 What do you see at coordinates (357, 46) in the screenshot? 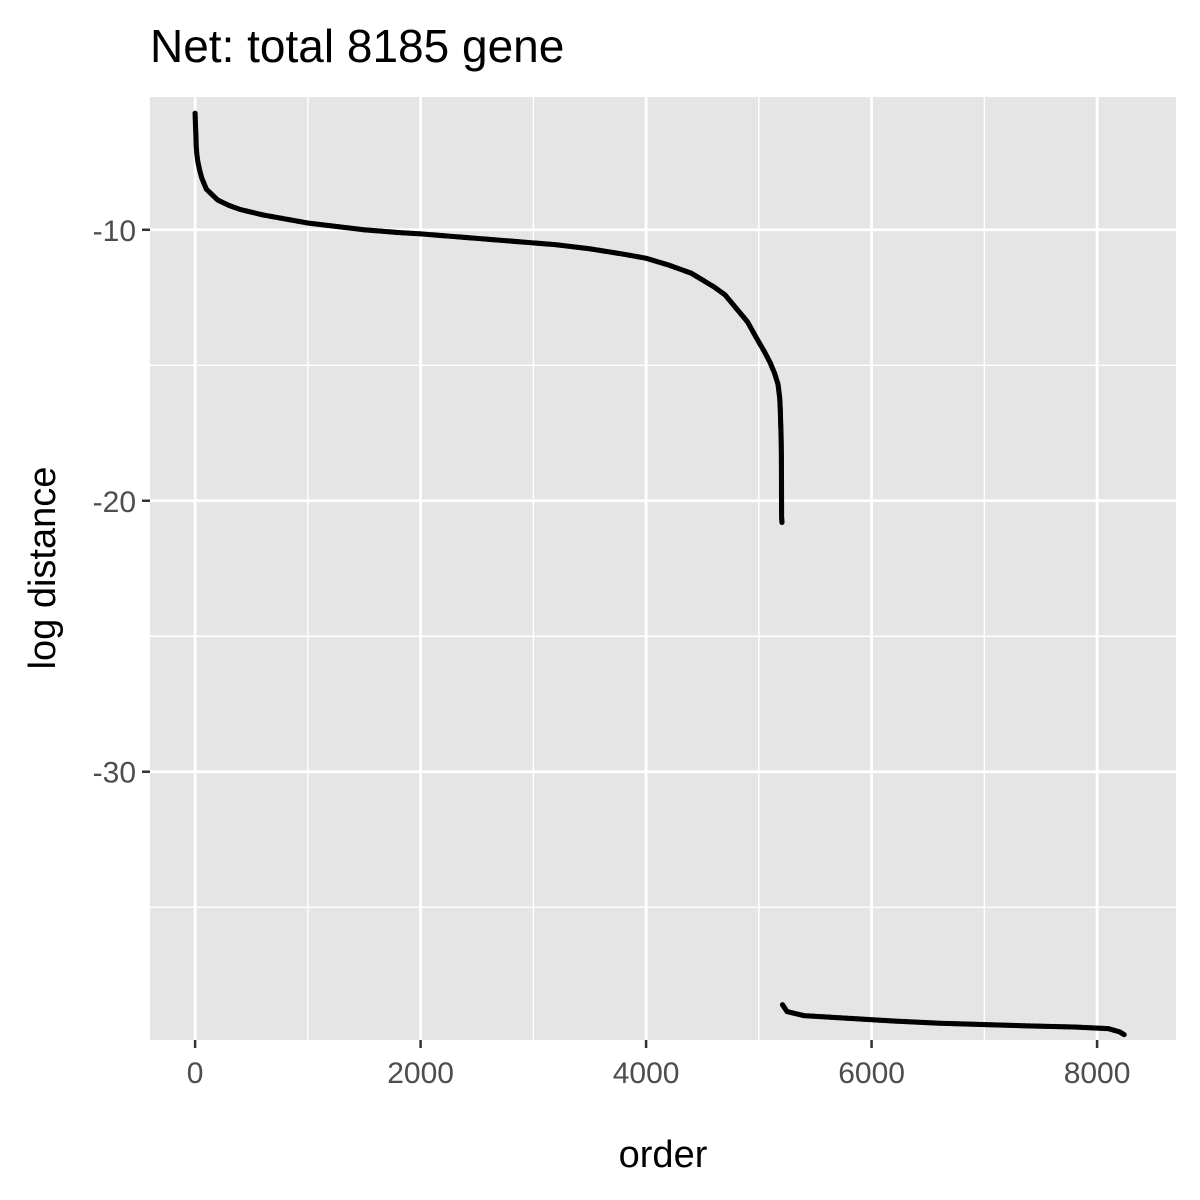
I see `chart-title: Net: total 8185 gene` at bounding box center [357, 46].